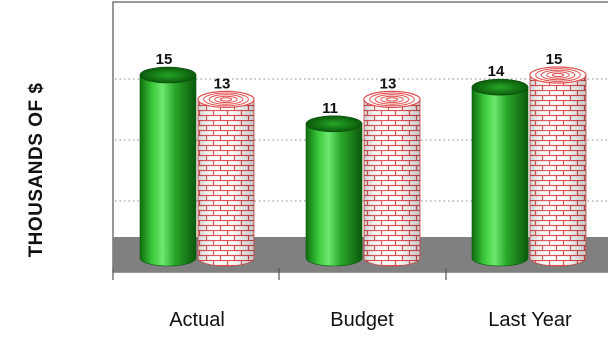  What do you see at coordinates (330, 108) in the screenshot?
I see `data-label: 11` at bounding box center [330, 108].